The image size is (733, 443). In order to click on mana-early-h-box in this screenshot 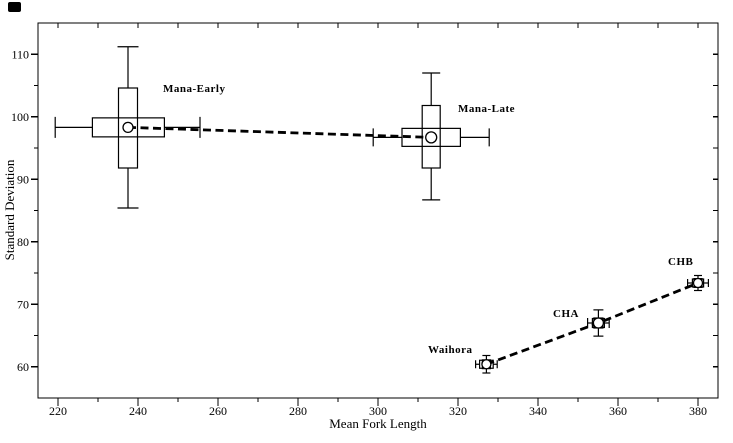, I will do `click(128, 127)`.